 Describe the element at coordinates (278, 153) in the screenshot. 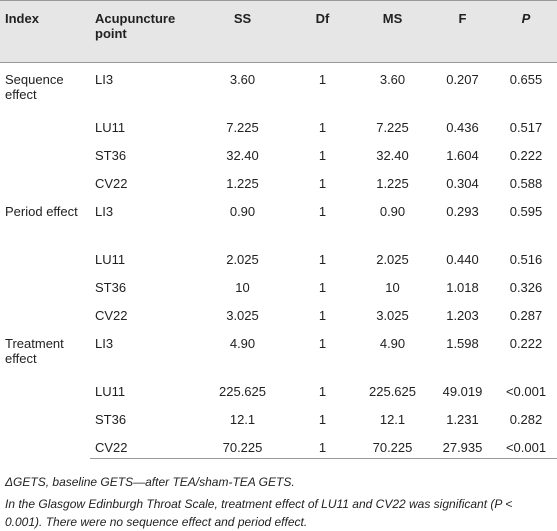

I see `table-row: ST36 32.40 1 32.40 1.604 0.222` at that location.